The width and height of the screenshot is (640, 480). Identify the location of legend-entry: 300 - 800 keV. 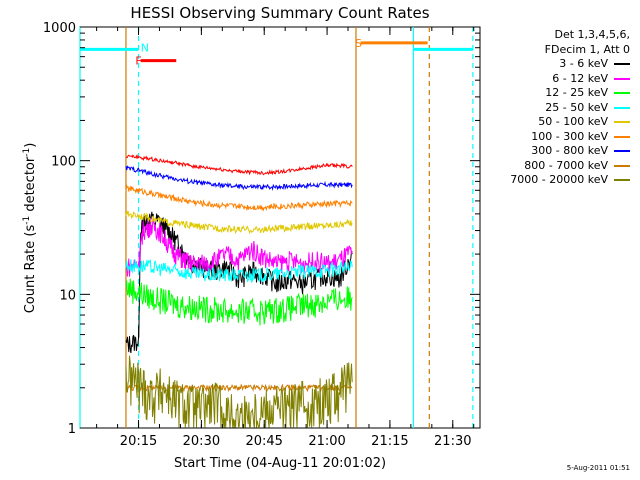
(554, 151).